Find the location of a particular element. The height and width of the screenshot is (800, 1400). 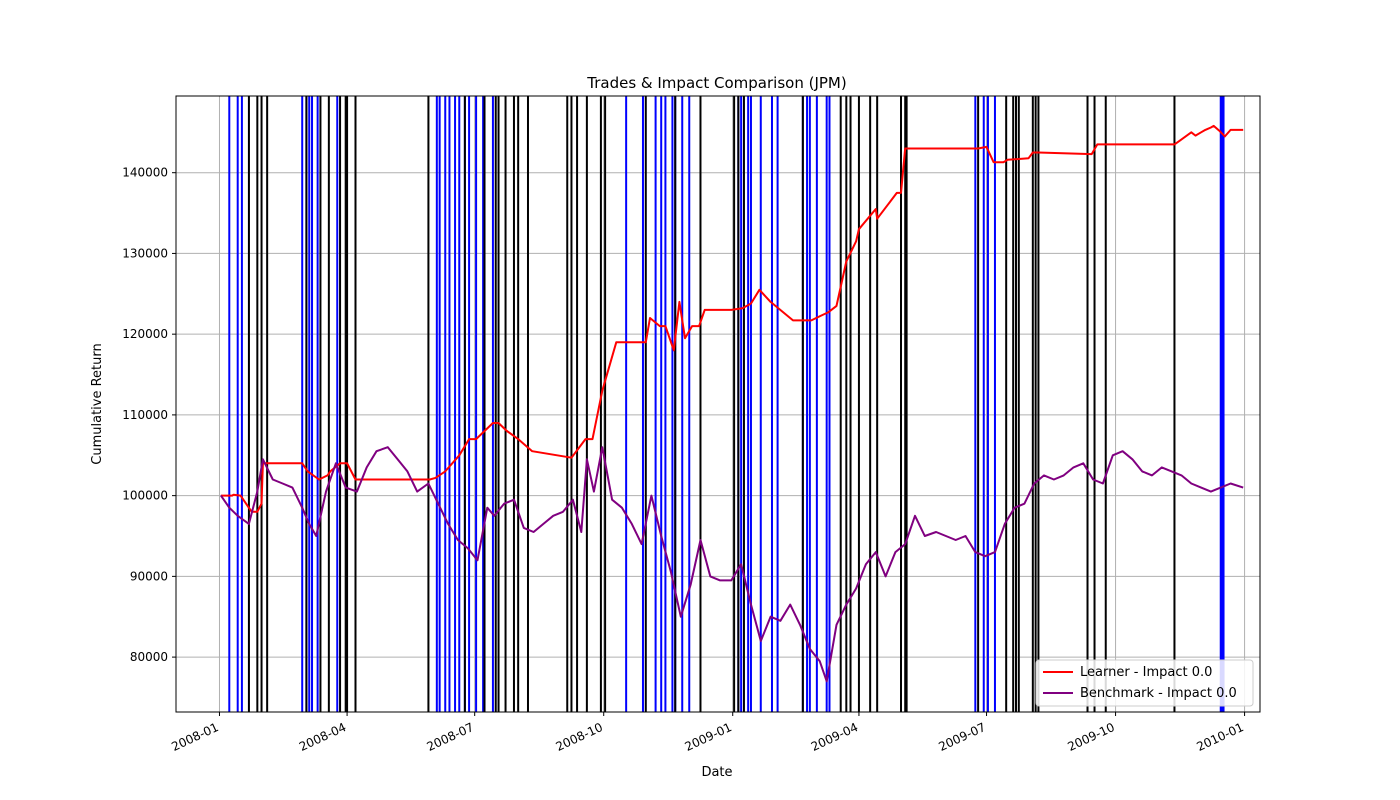

legend-label-benchmark: Benchmark - Impact 0.0 is located at coordinates (1158, 693).